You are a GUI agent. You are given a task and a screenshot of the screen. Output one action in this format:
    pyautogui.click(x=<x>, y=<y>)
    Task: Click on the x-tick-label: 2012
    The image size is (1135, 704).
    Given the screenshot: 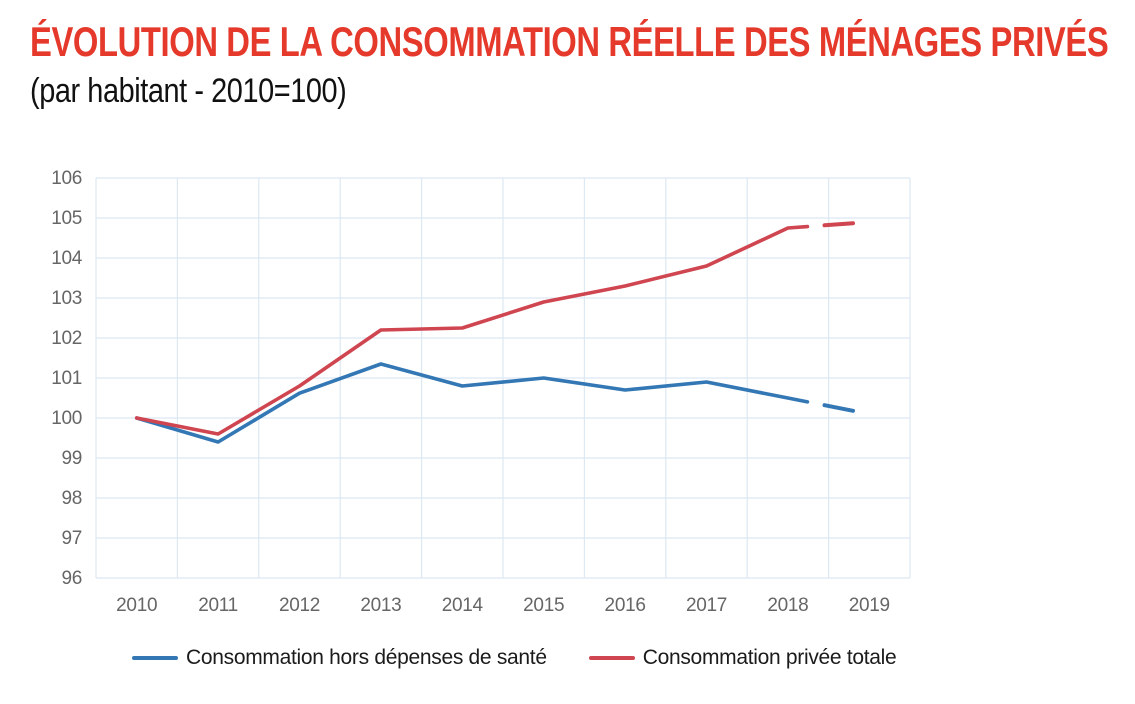 What is the action you would take?
    pyautogui.click(x=299, y=605)
    